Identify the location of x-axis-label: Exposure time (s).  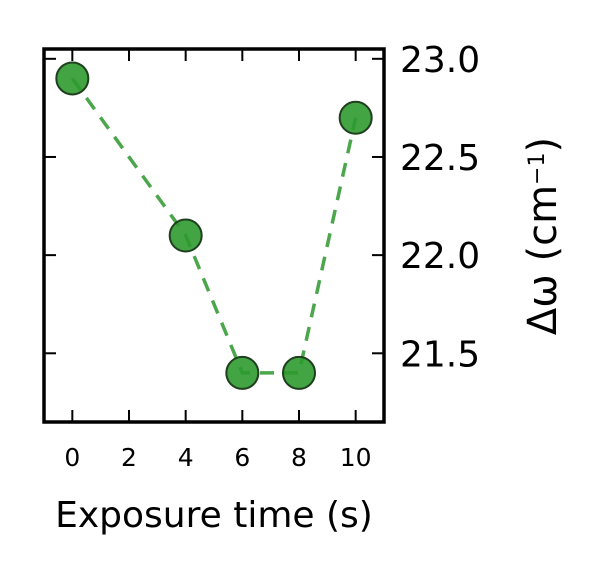
(214, 515).